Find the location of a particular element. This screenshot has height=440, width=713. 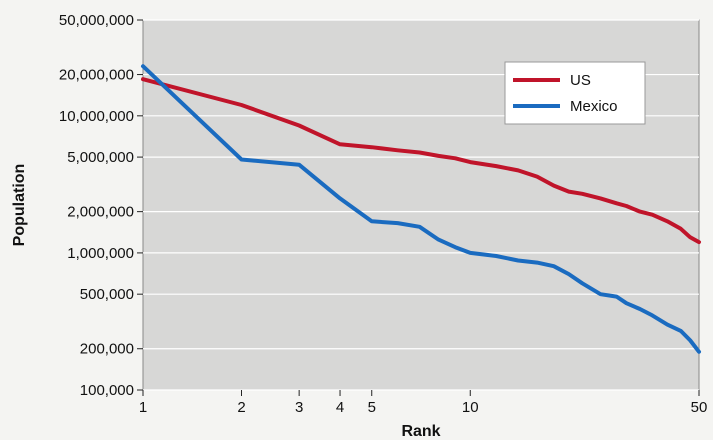

y-axis-title: Population is located at coordinates (19, 205).